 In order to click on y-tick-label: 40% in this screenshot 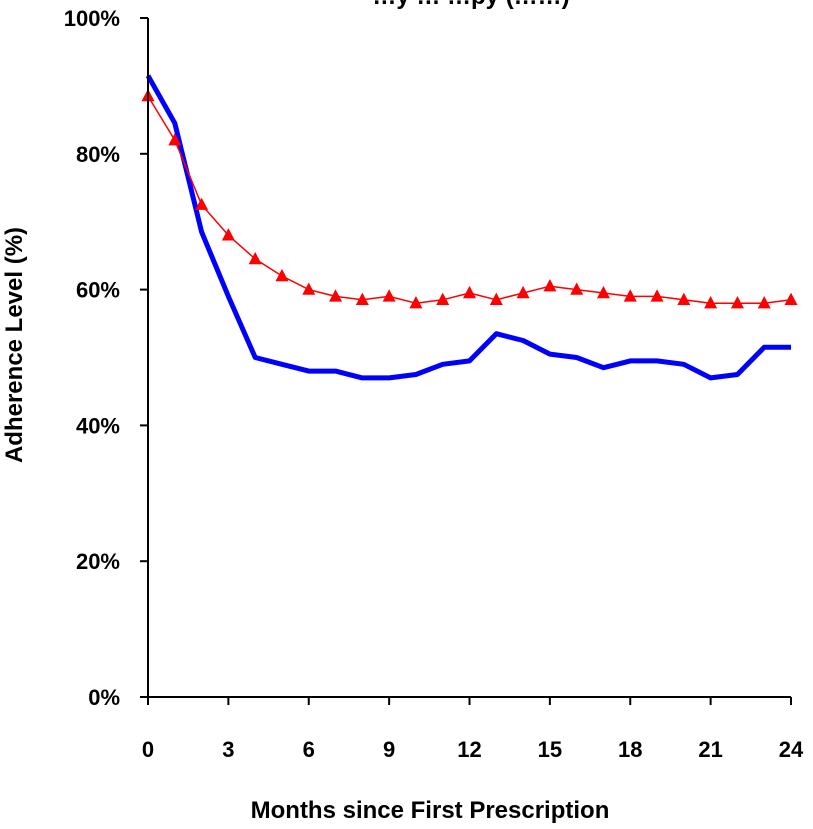, I will do `click(98, 425)`.